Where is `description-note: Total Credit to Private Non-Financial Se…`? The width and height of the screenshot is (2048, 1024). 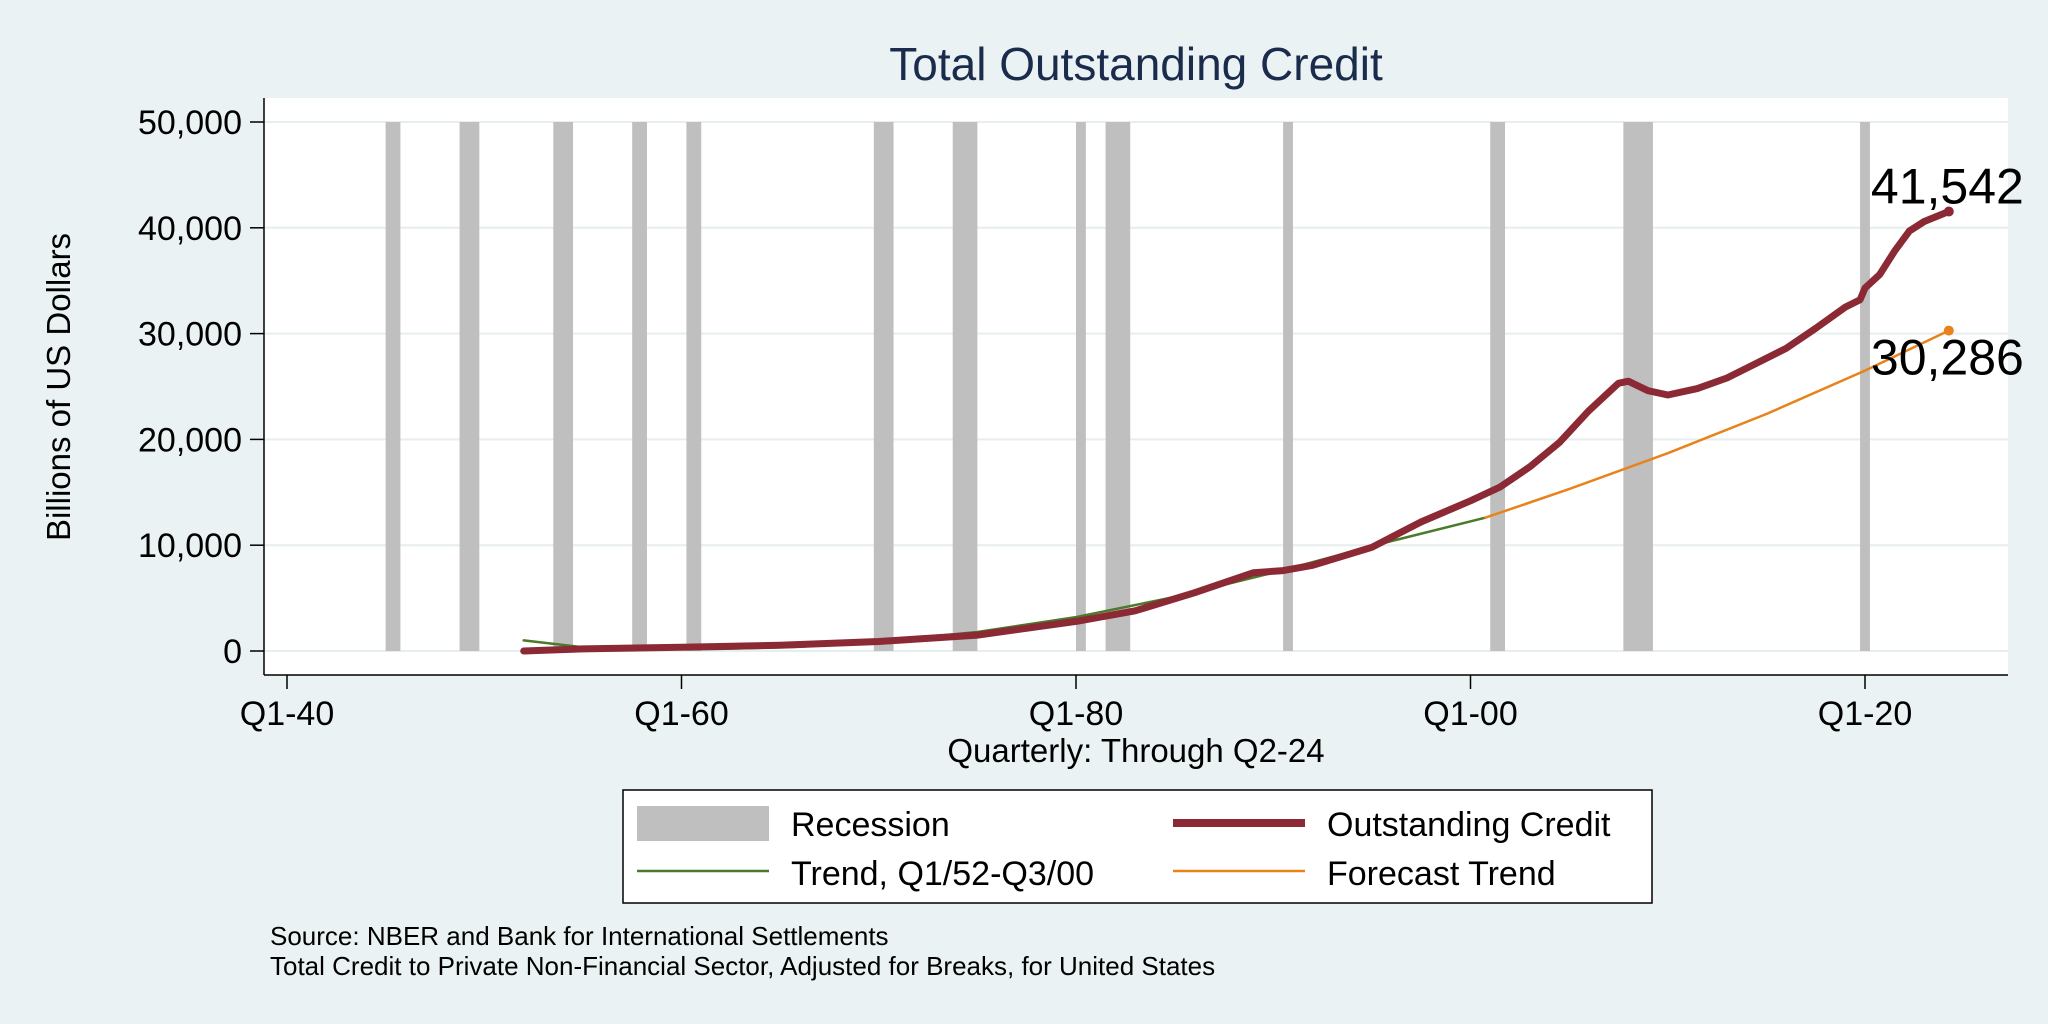
description-note: Total Credit to Private Non-Financial Se… is located at coordinates (742, 966).